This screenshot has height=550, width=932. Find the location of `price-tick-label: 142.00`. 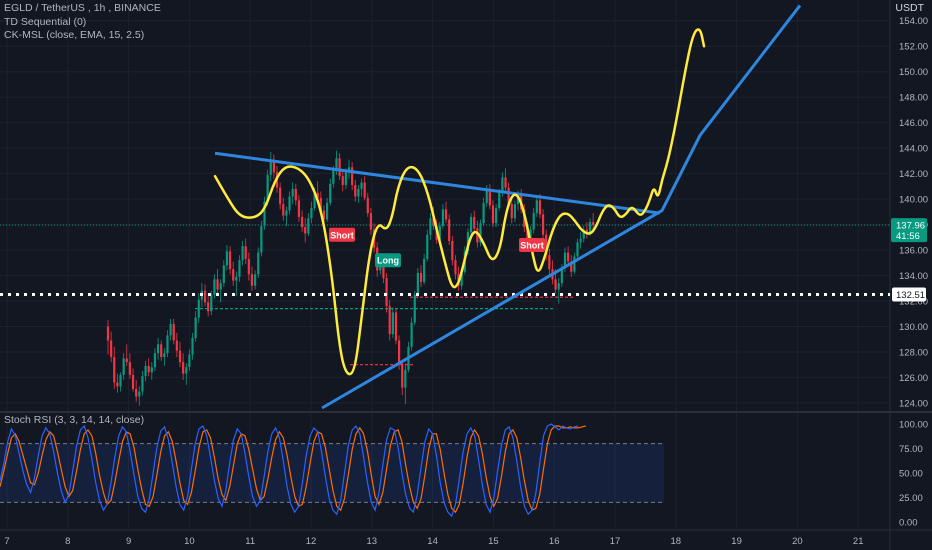

price-tick-label: 142.00 is located at coordinates (913, 174).